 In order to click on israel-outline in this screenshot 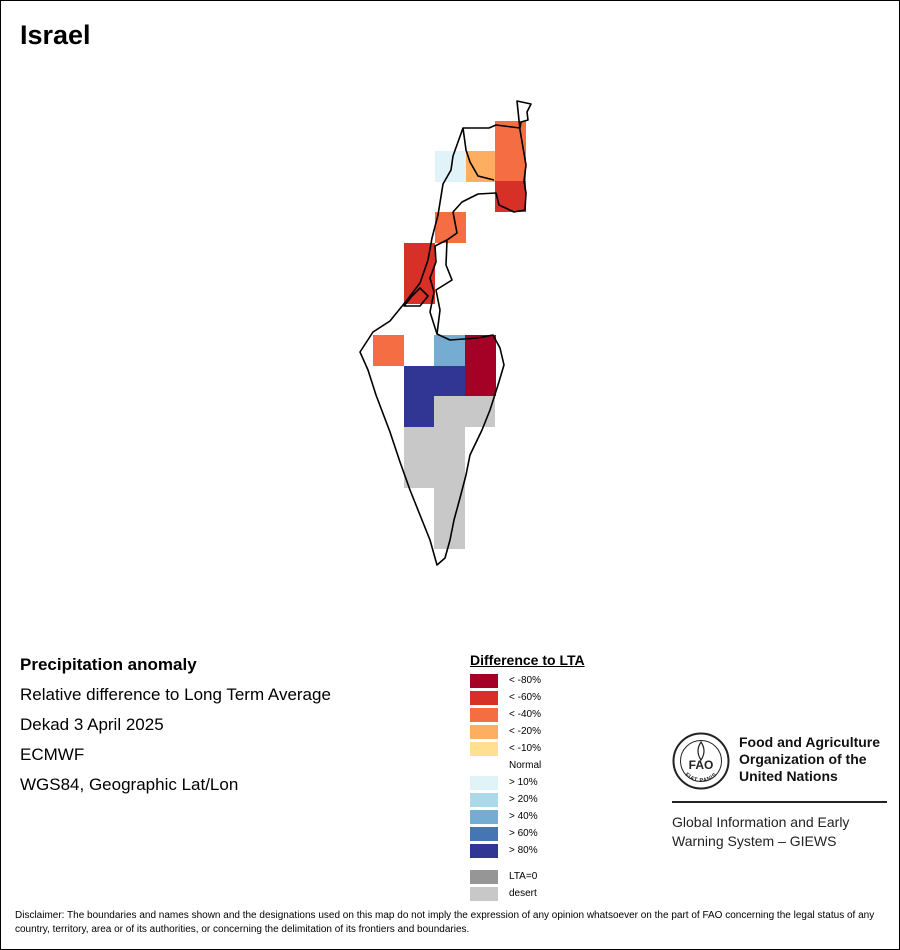, I will do `click(445, 333)`.